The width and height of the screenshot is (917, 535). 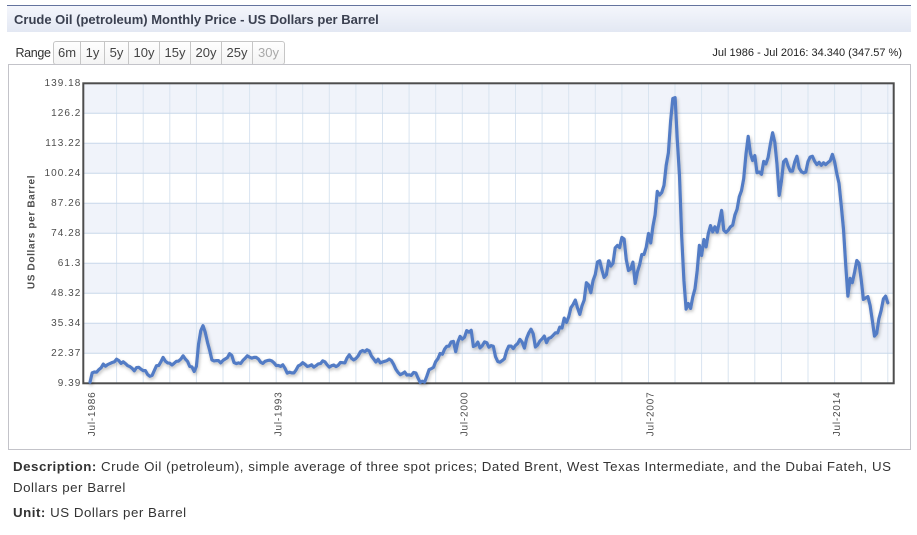 I want to click on svg-text: Jul-1986, so click(x=92, y=414).